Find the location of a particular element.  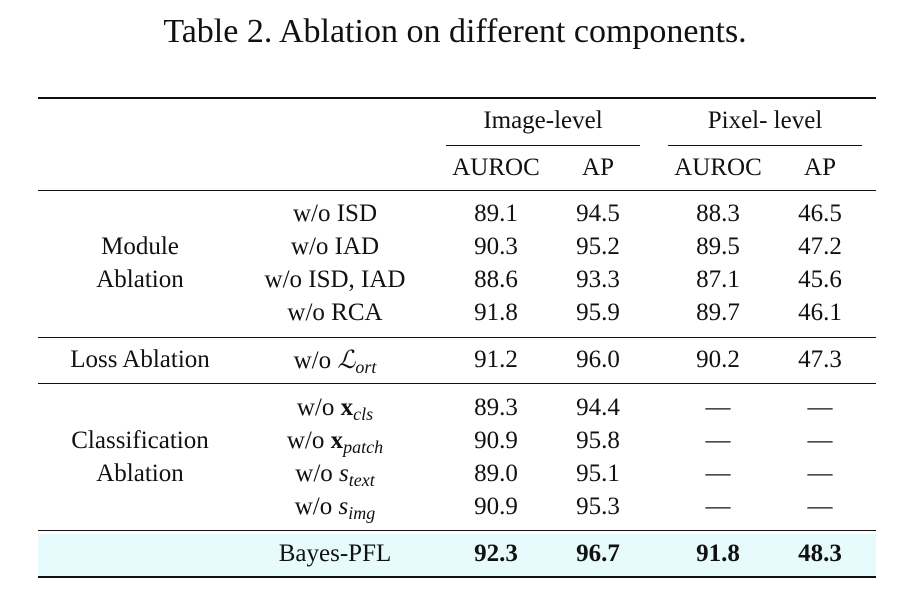

module-rule is located at coordinates (457, 337).